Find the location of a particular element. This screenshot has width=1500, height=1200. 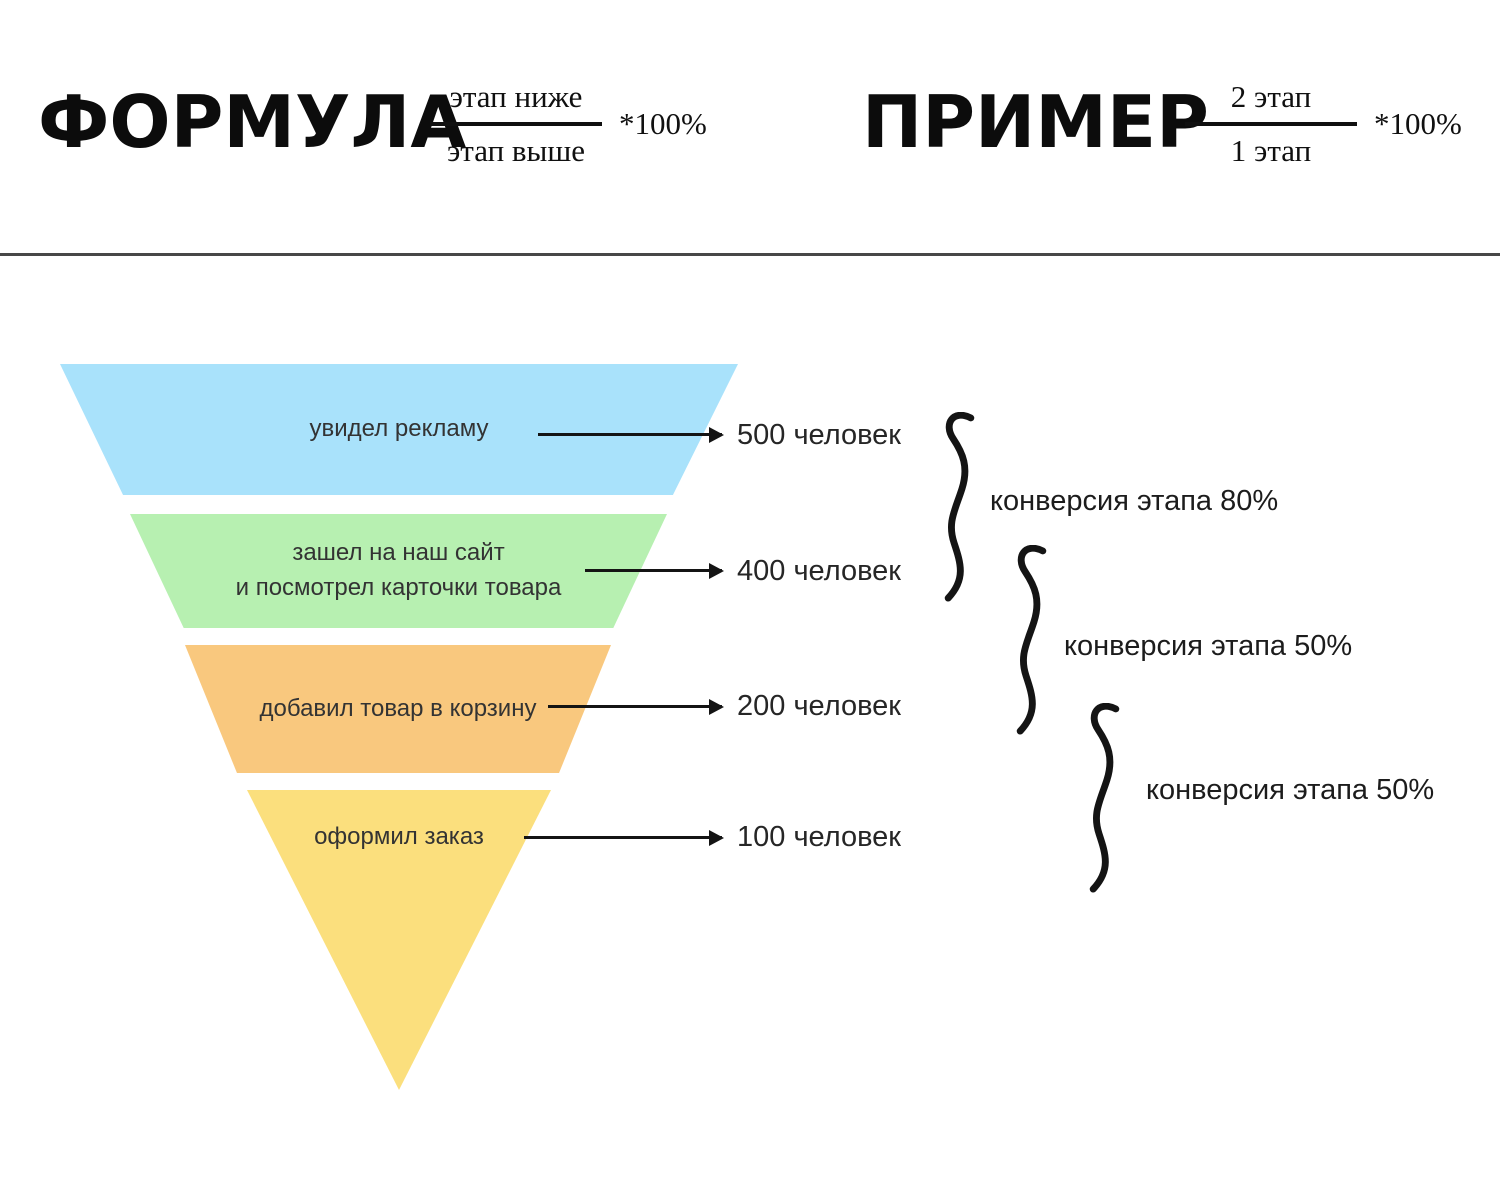

example-expression: 2 этап 1 этап *100% is located at coordinates (1323, 124).